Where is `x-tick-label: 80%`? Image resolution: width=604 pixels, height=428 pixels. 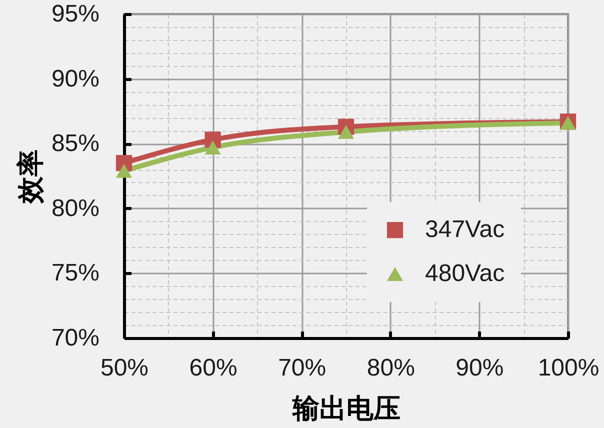
x-tick-label: 80% is located at coordinates (390, 368).